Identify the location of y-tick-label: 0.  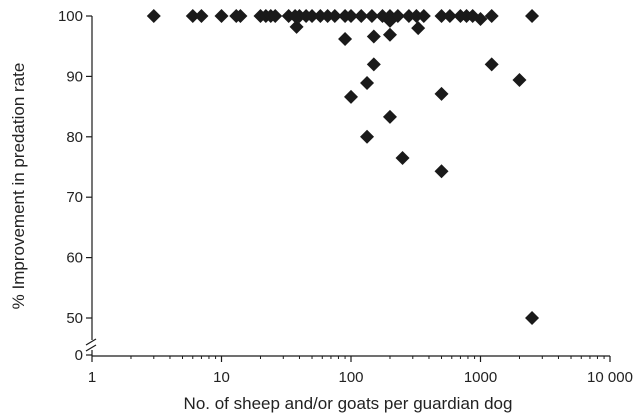
(79, 355).